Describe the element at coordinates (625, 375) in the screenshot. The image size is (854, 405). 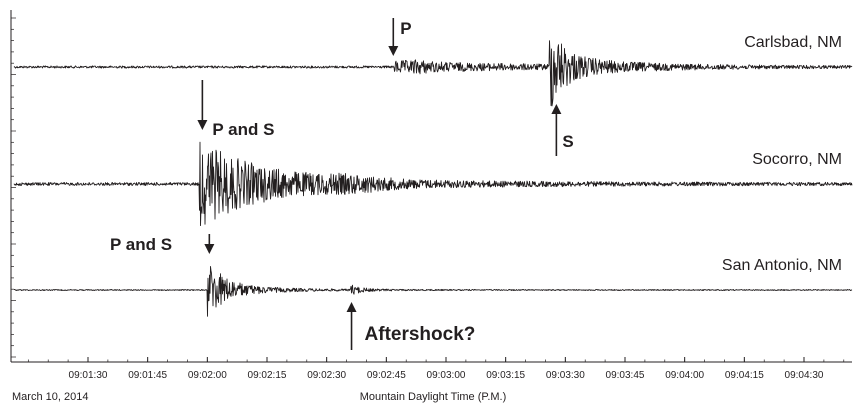
I see `x-tick-label-9: 09:03:45` at that location.